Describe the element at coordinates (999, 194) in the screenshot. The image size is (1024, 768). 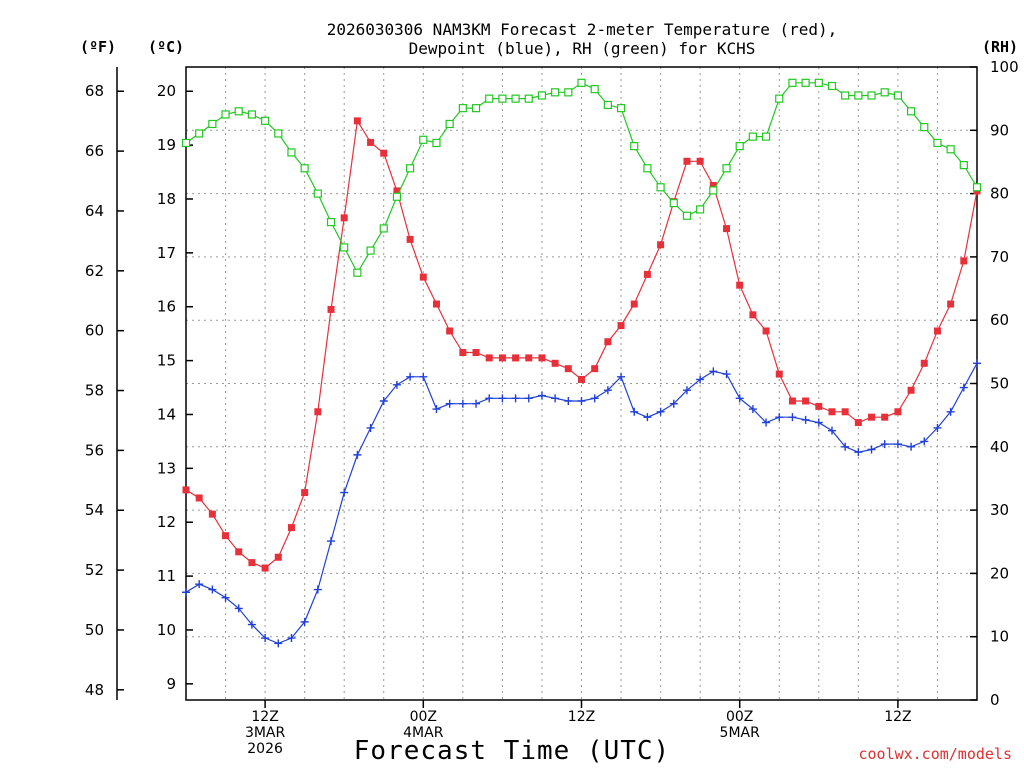
I see `rh-tick-label-8: 80` at that location.